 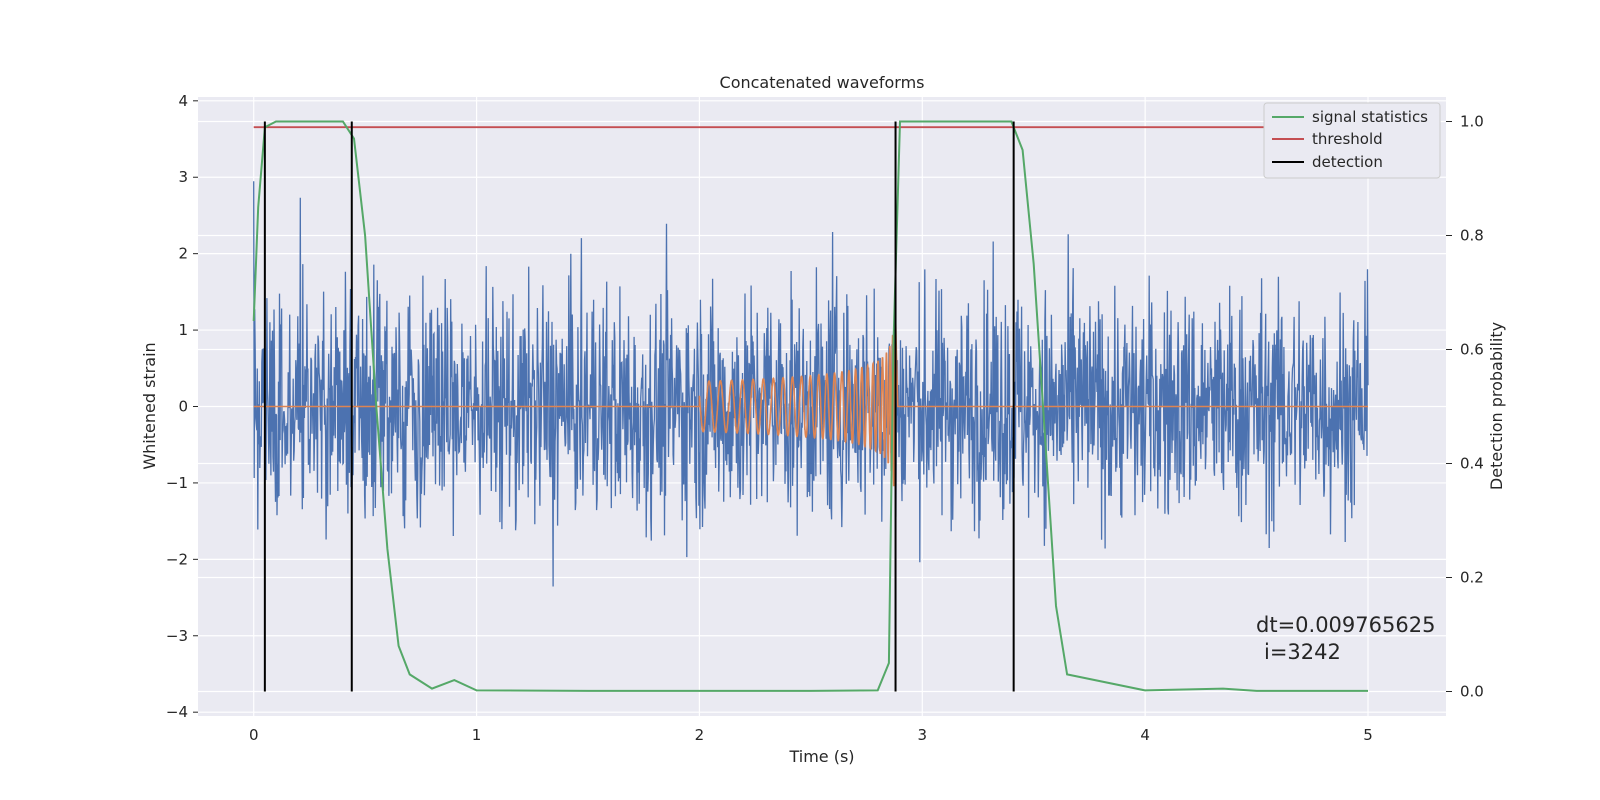 I want to click on x-tick-label: 5, so click(x=1368, y=735).